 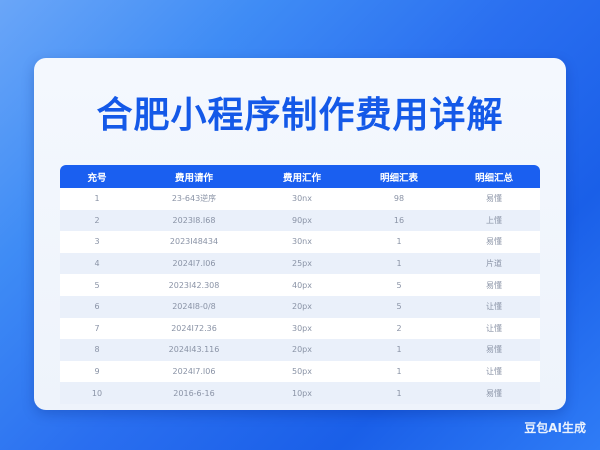 I want to click on table-cell: 30px, so click(x=302, y=328).